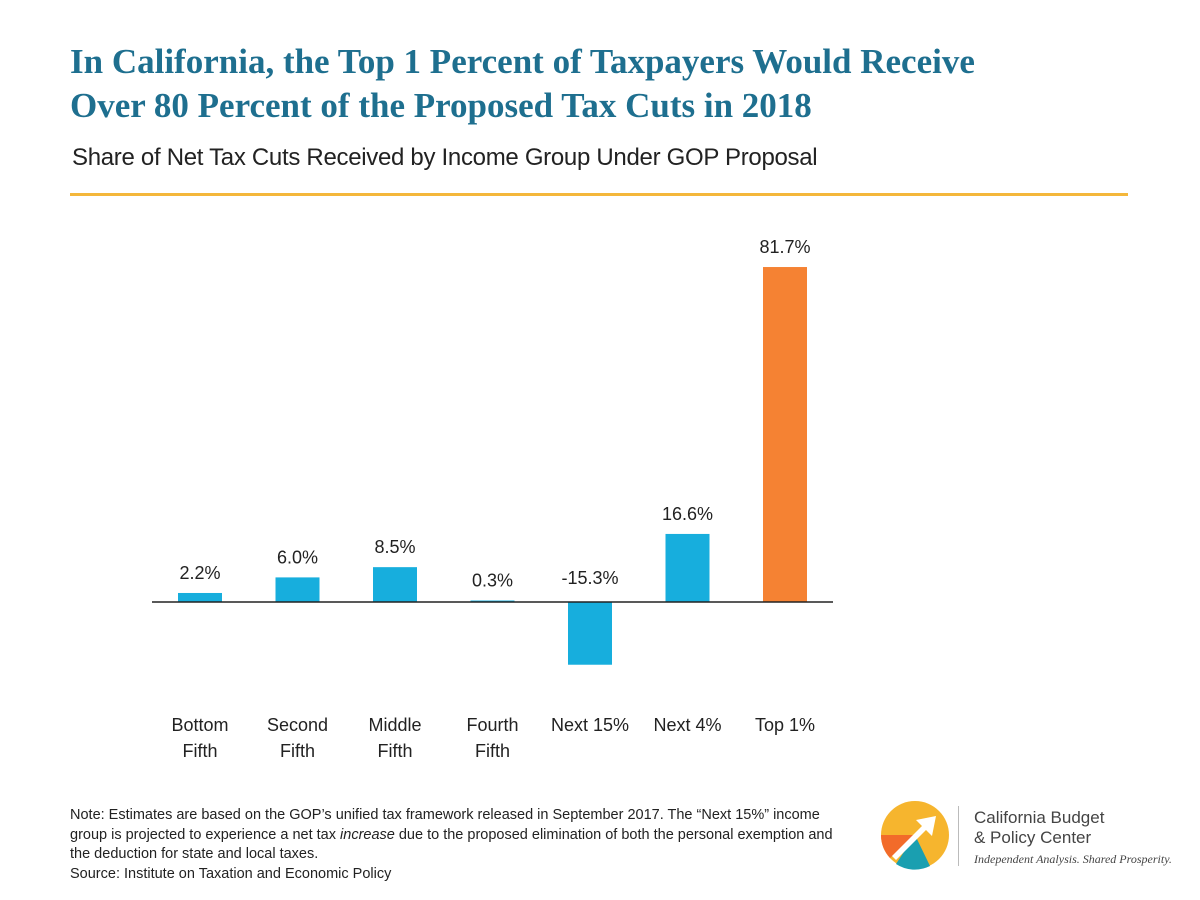  What do you see at coordinates (199, 573) in the screenshot?
I see `data-label-0: 2.2%` at bounding box center [199, 573].